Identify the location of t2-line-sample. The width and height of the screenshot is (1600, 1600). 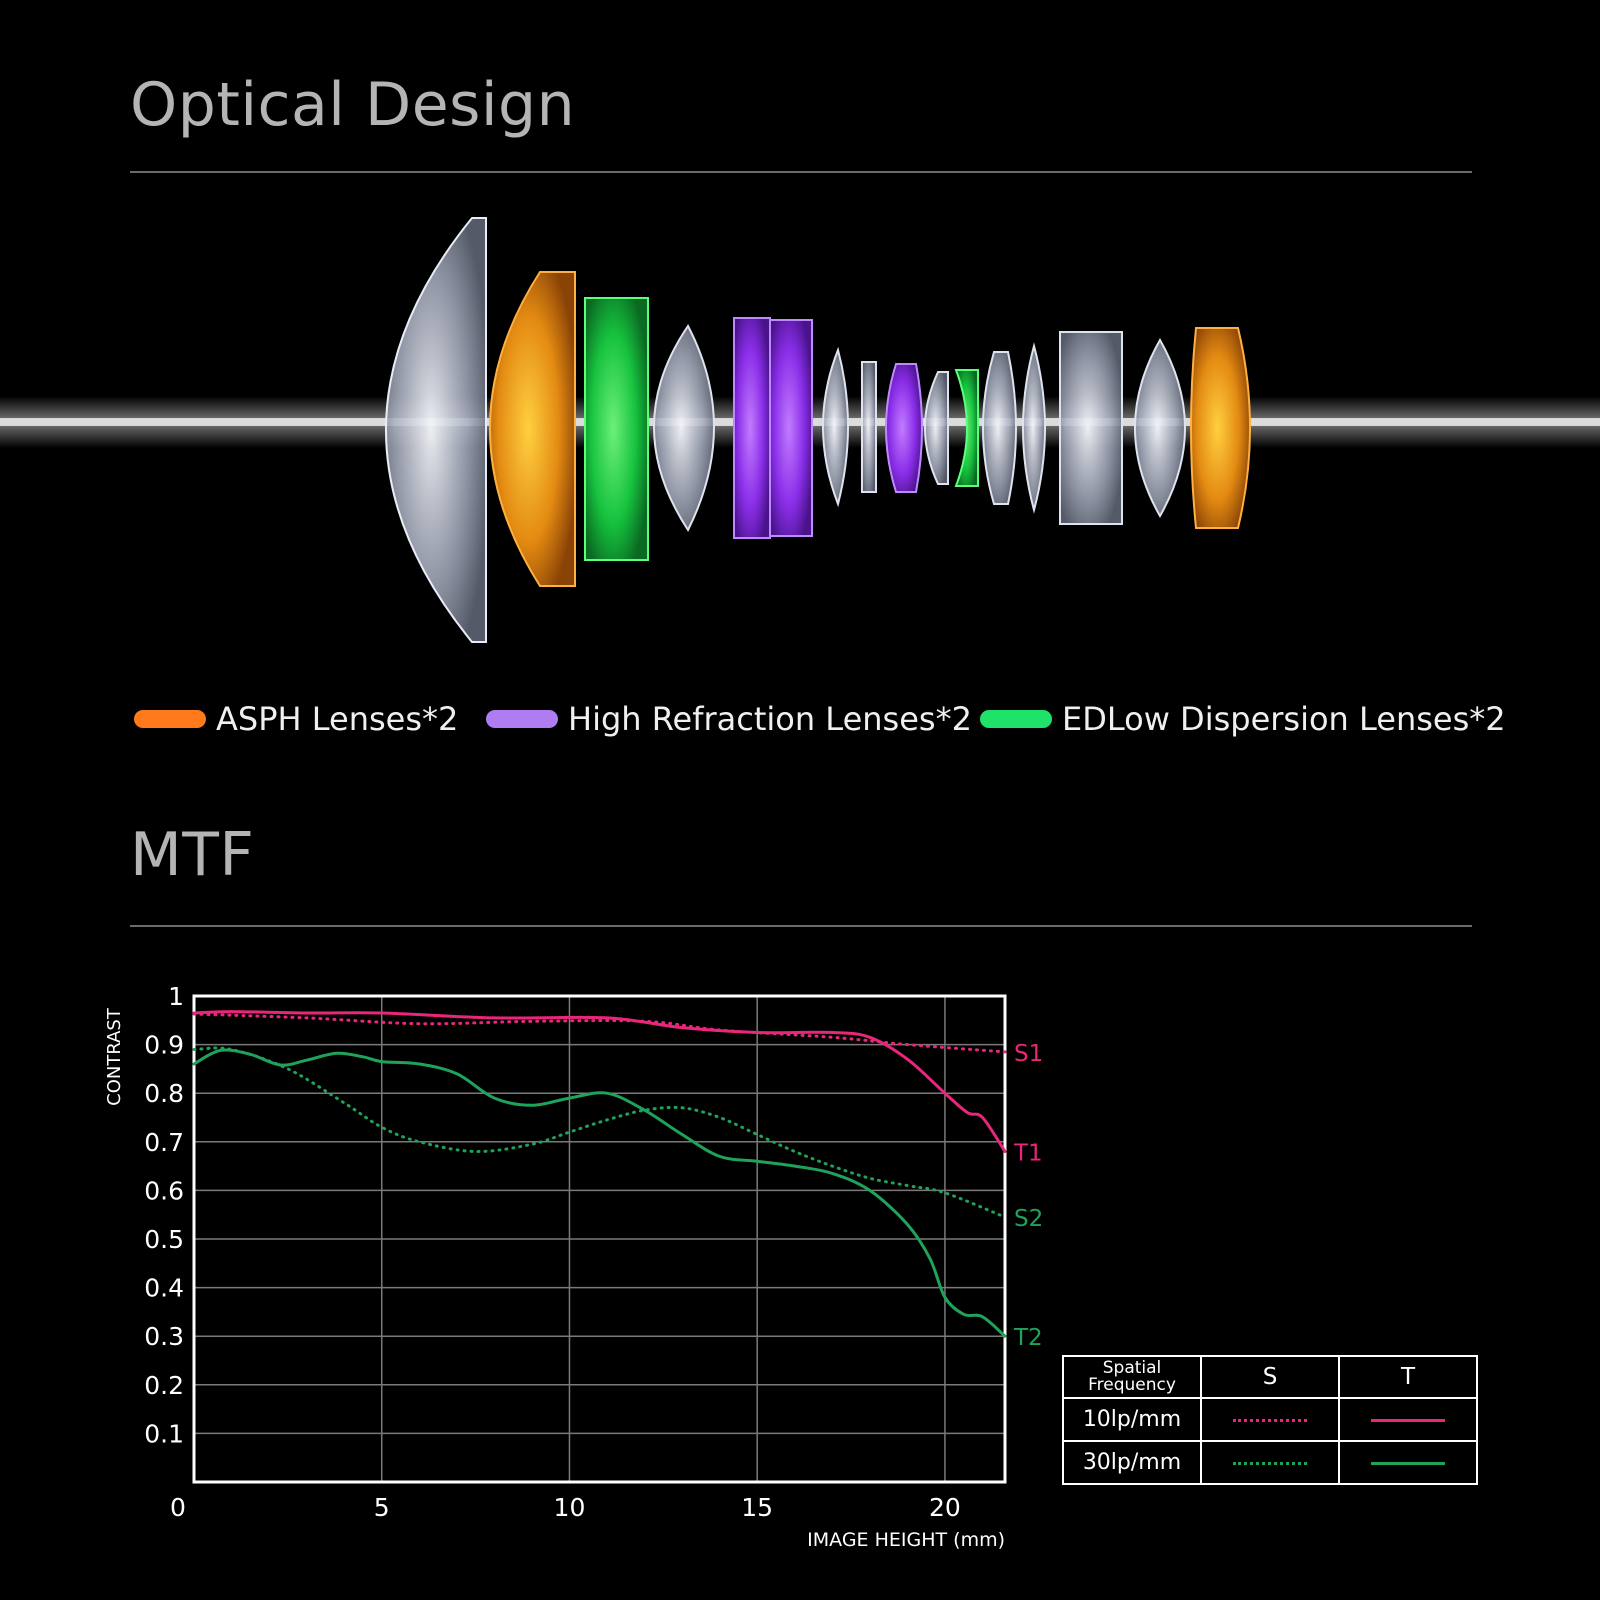
(1408, 1463).